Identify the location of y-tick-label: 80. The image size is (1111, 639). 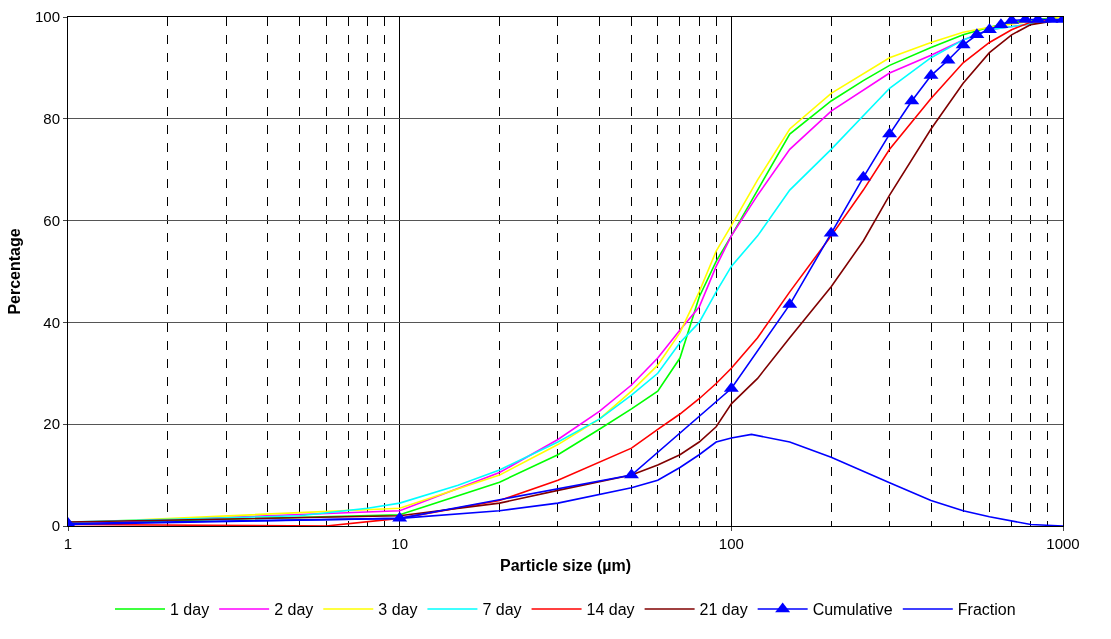
(51, 119).